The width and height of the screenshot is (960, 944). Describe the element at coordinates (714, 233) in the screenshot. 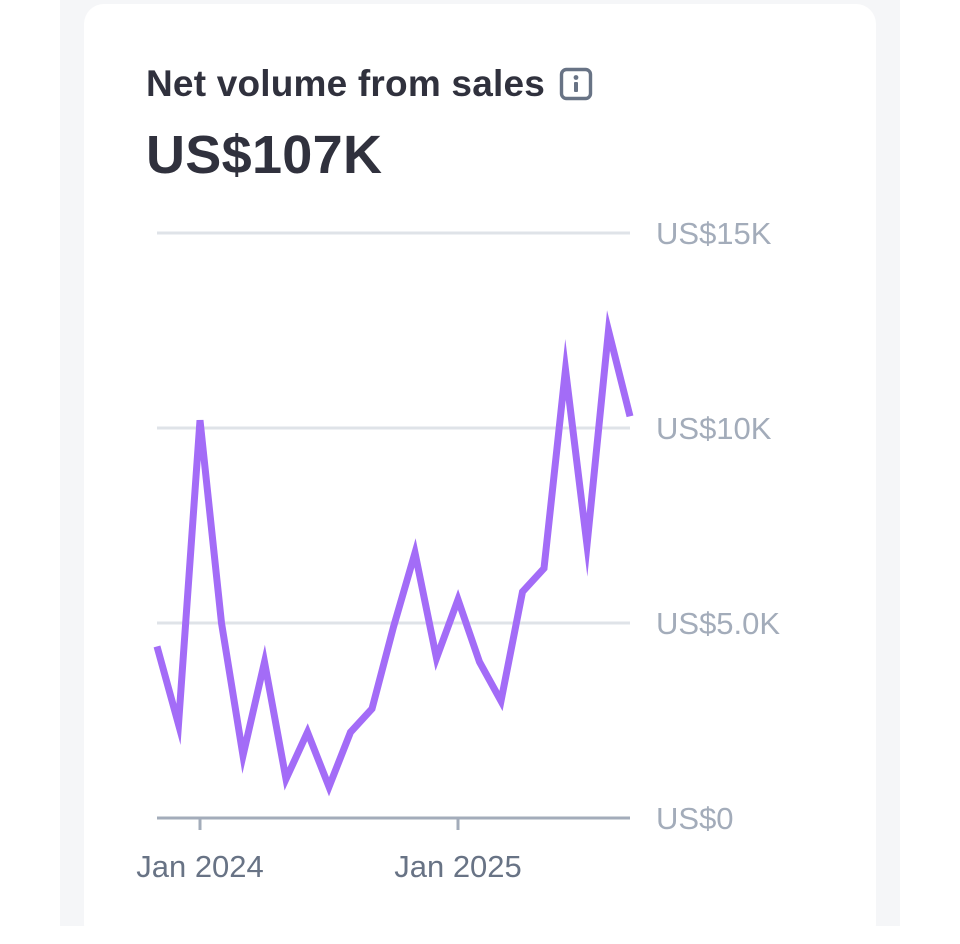

I see `y-tick-label: US$15K` at that location.